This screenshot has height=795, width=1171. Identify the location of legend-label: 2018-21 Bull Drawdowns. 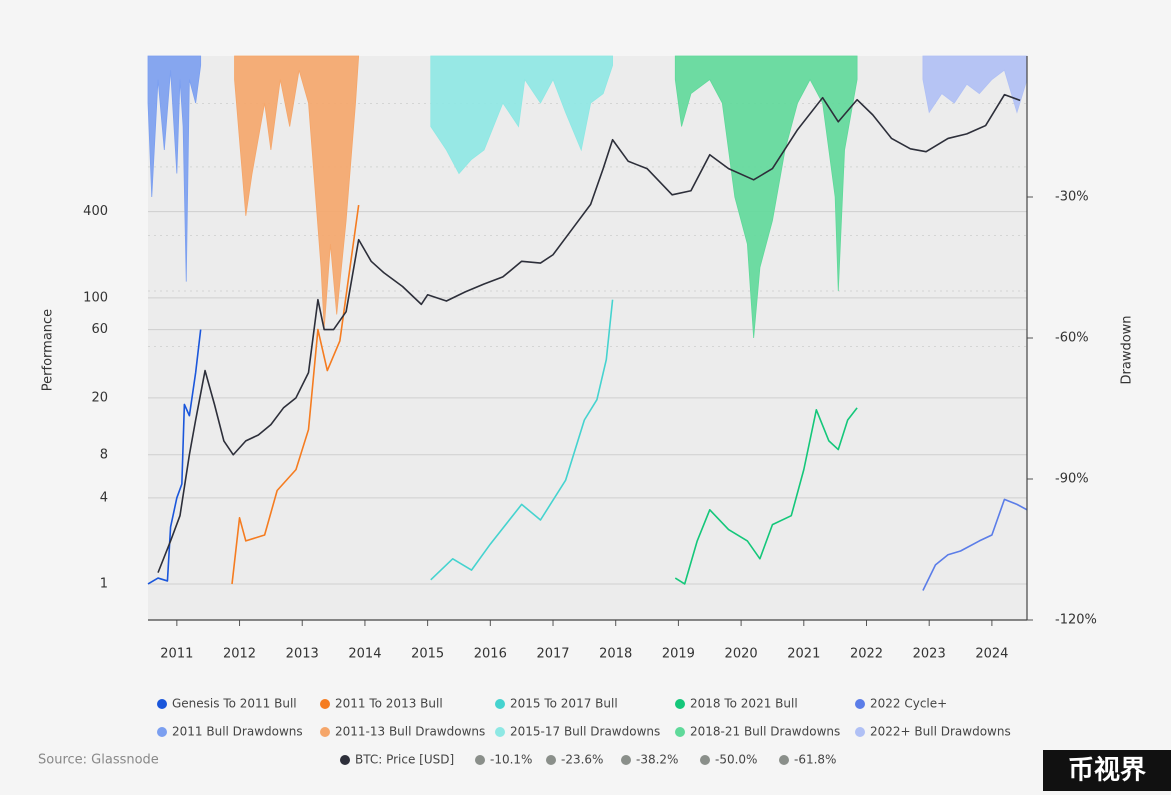
(765, 732).